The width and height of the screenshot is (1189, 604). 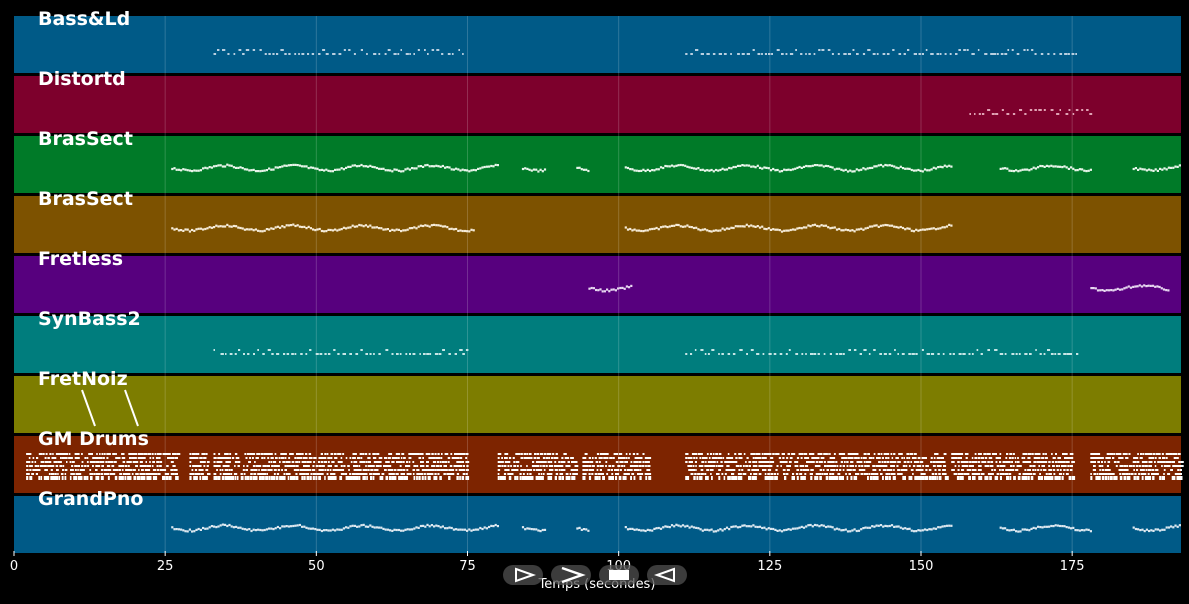 I want to click on track-label: Fretless, so click(x=81, y=259).